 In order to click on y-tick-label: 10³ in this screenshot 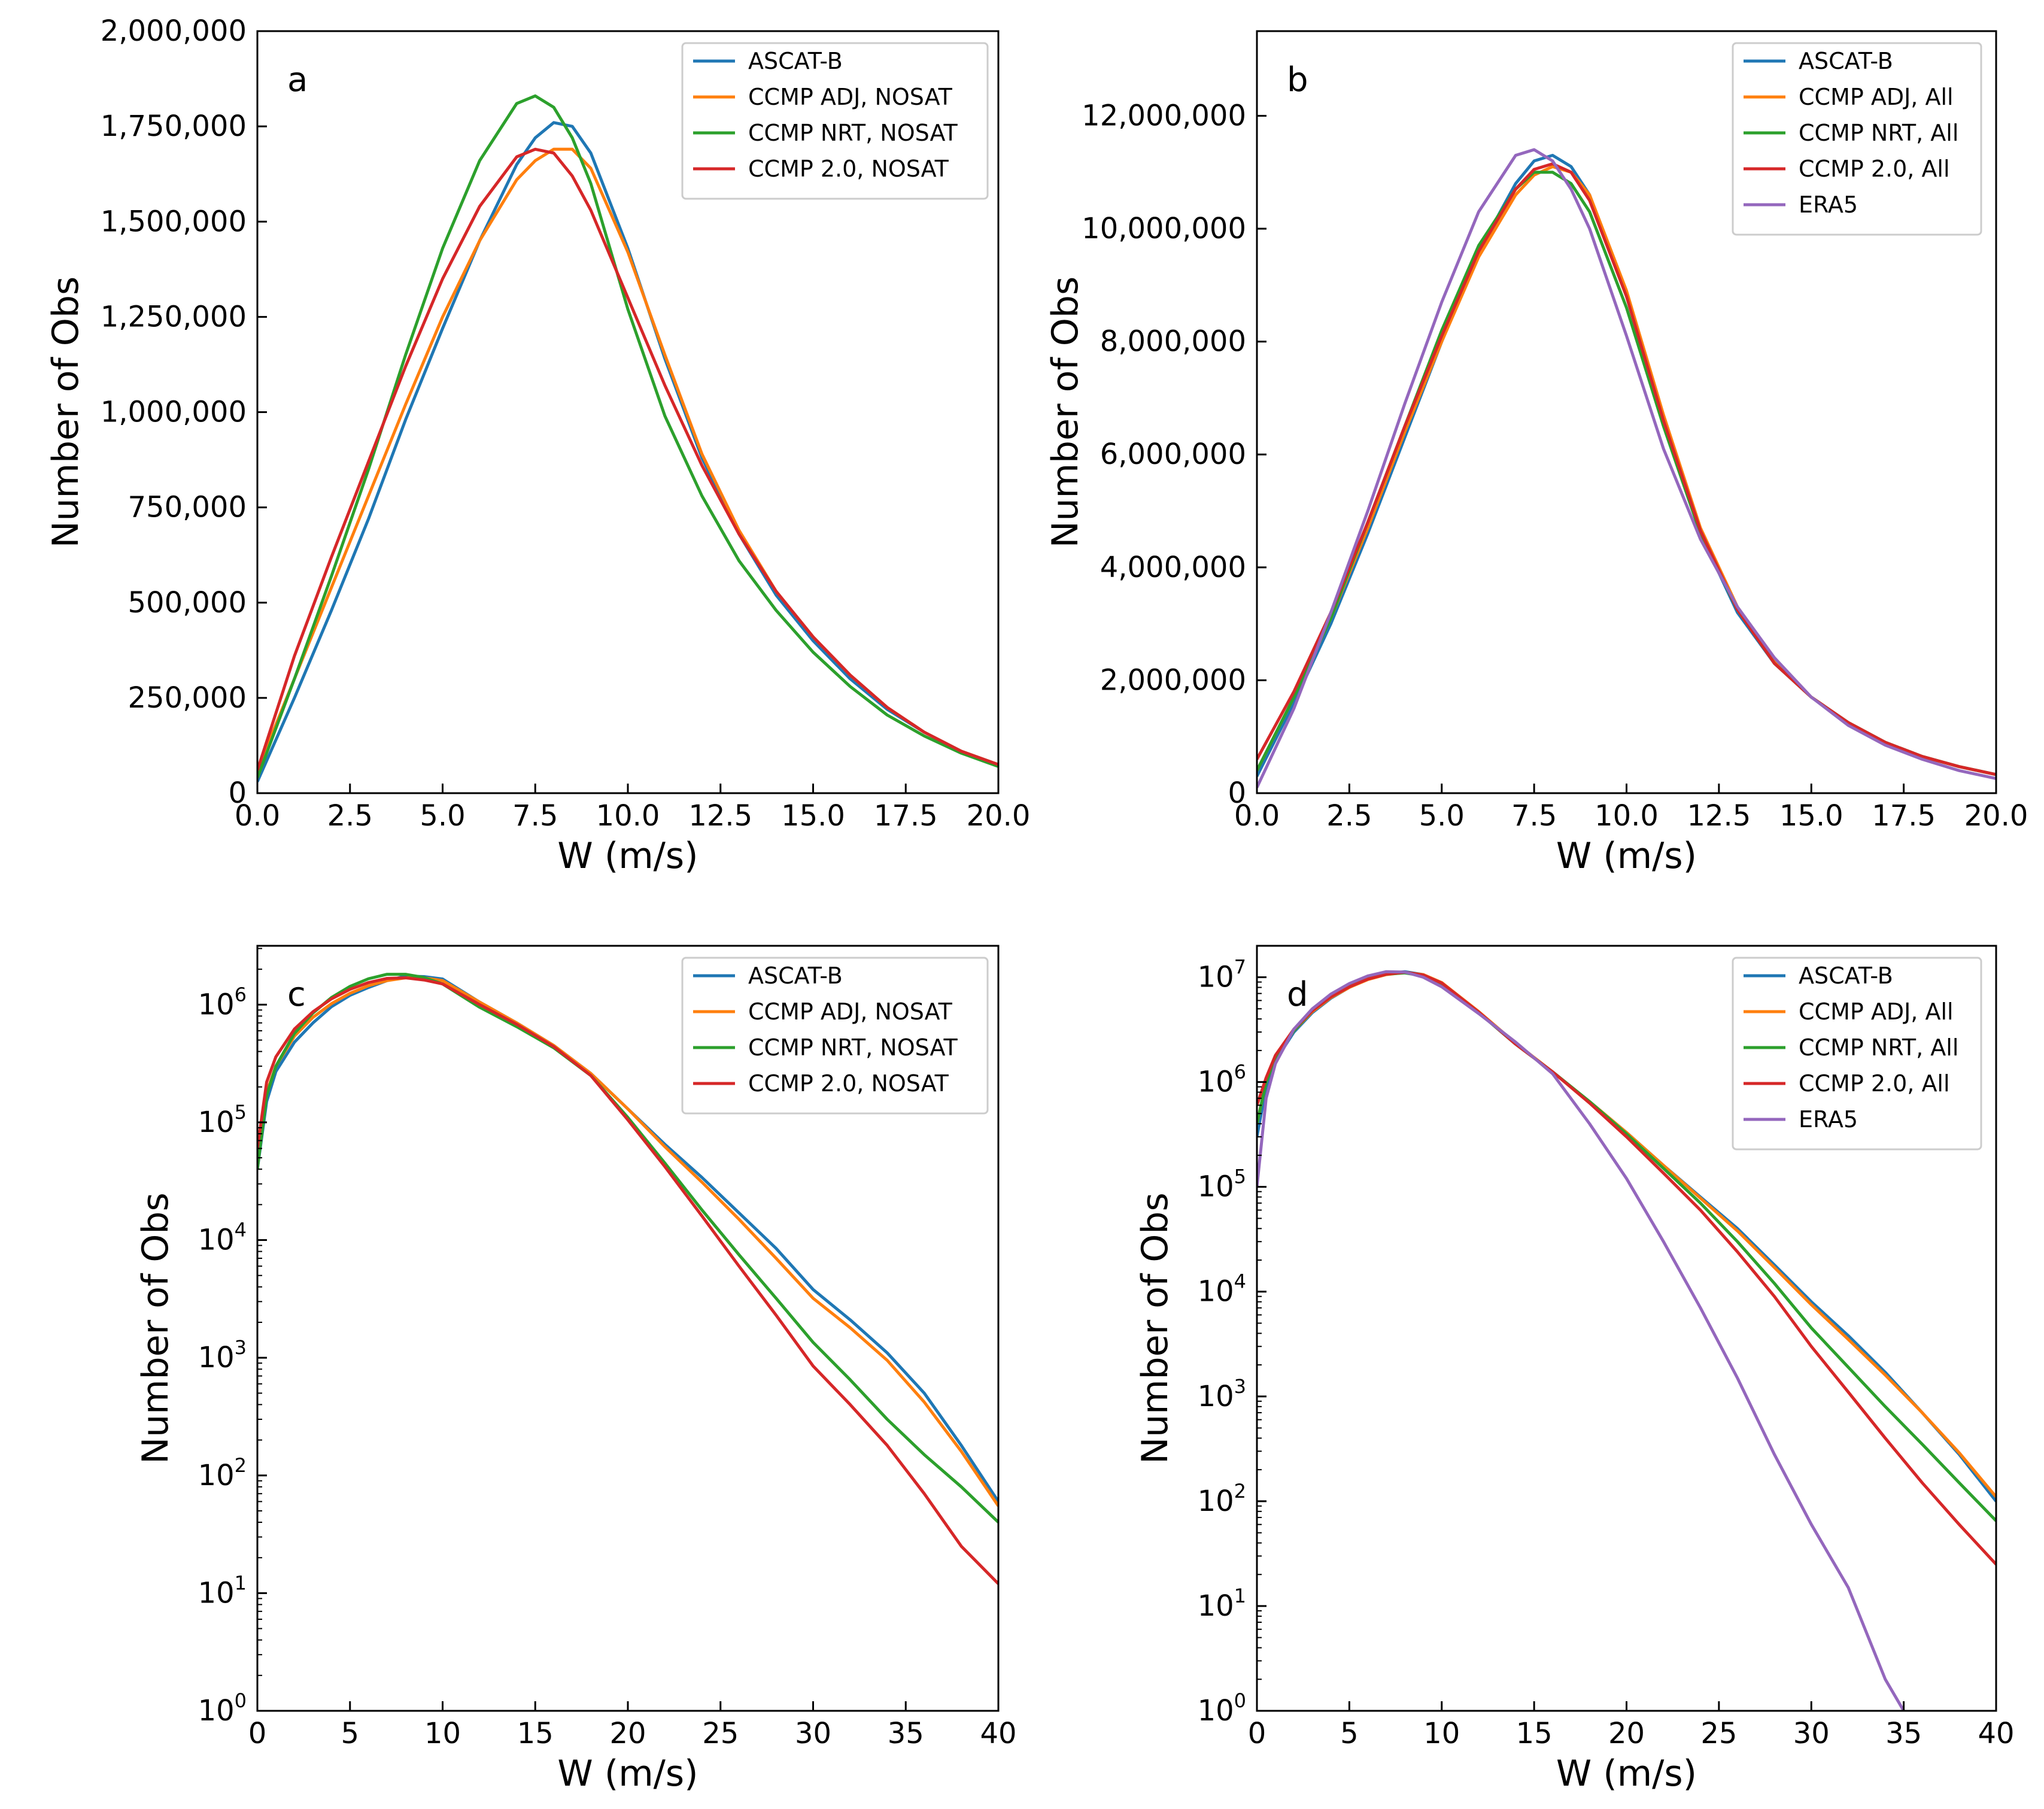, I will do `click(222, 1355)`.